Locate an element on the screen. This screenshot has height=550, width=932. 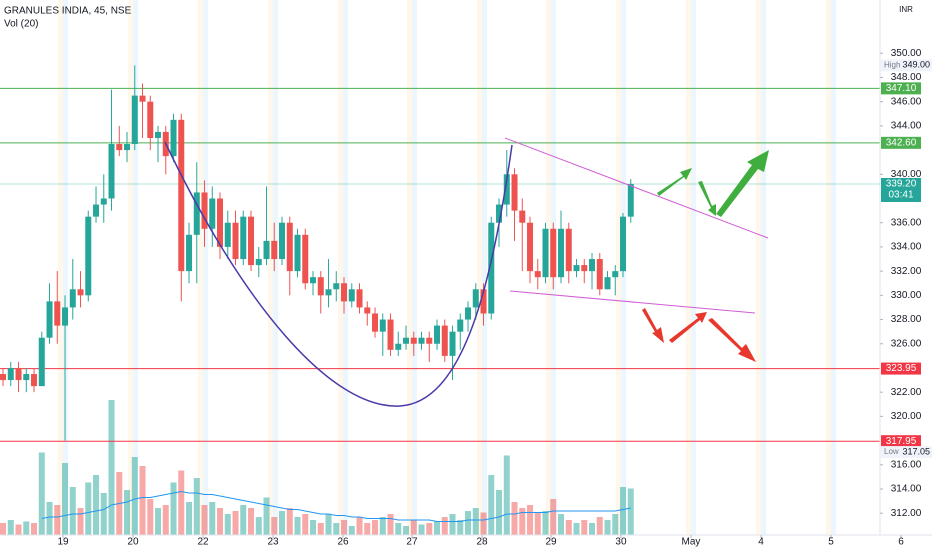
y-tick-label: 344.00 is located at coordinates (906, 126).